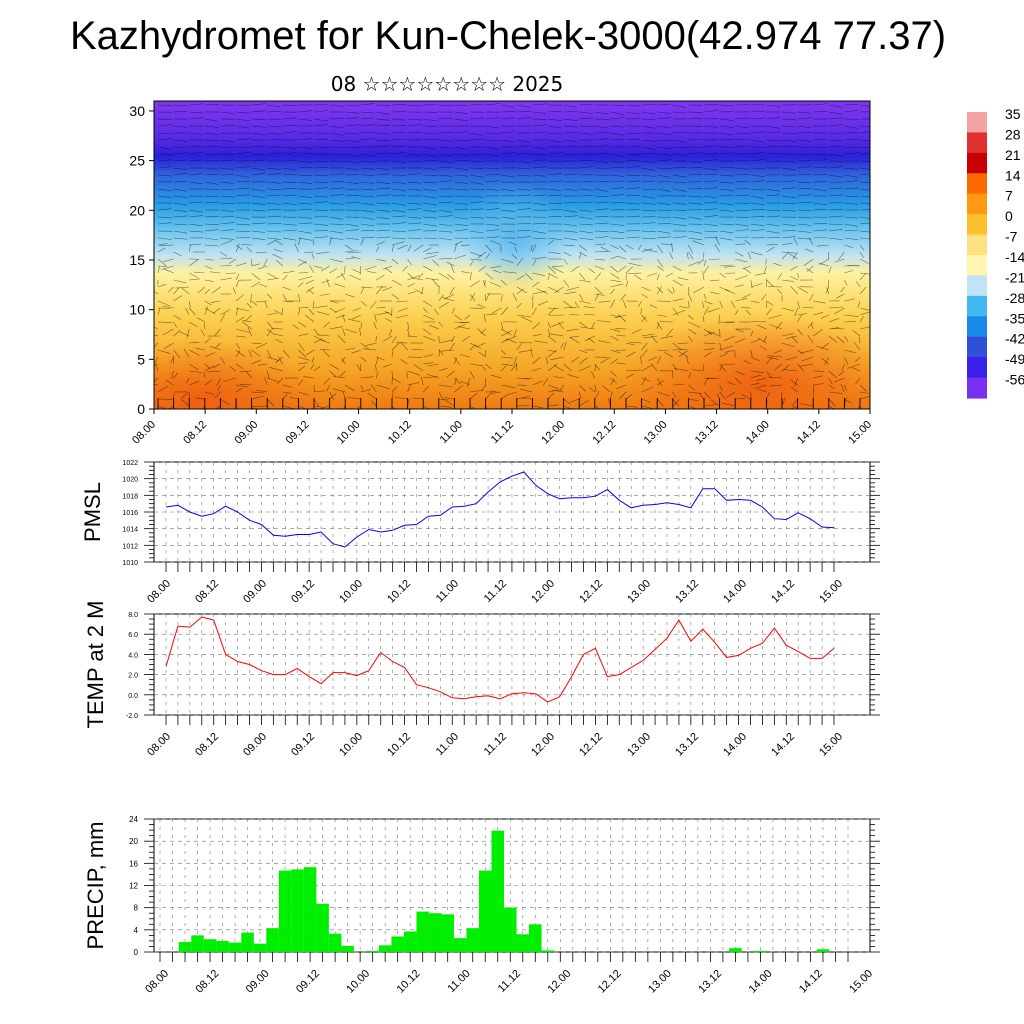  I want to click on x-tick-label: 10.00, so click(351, 745).